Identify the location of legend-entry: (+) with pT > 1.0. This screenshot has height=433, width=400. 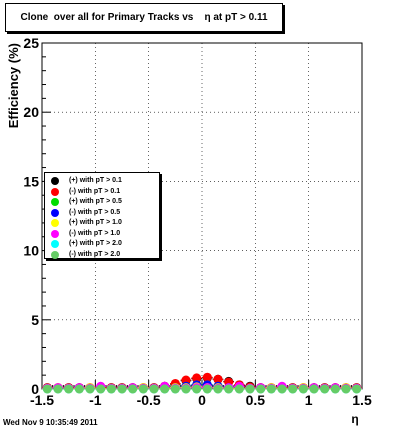
(102, 223).